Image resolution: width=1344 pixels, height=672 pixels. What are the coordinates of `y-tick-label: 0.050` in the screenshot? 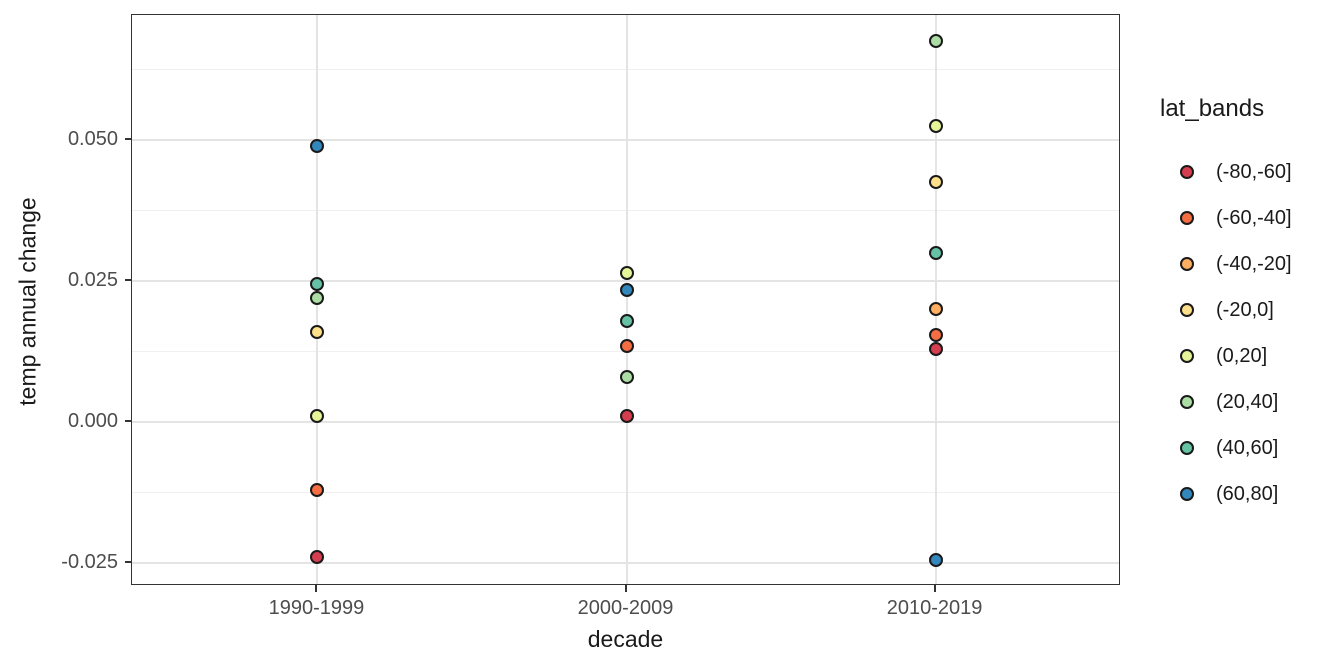 It's located at (92, 139).